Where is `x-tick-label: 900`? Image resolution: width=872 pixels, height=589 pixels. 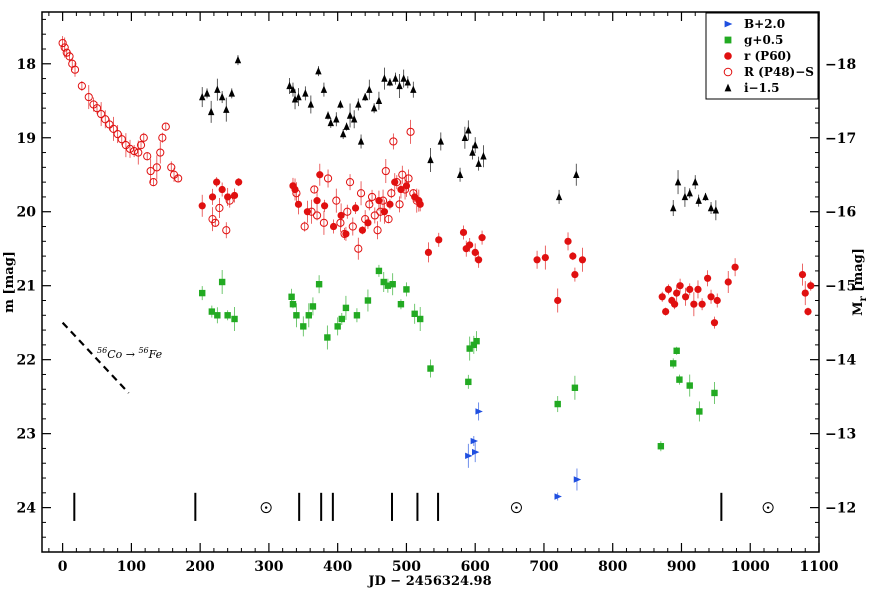 x-tick-label: 900 is located at coordinates (681, 567).